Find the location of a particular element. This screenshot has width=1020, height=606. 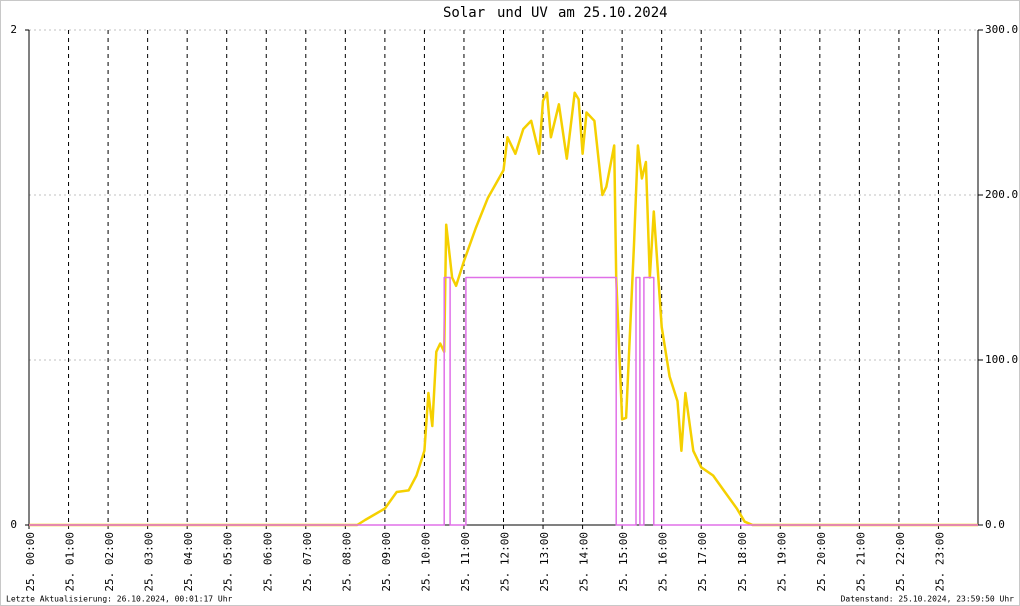

y2-tick-label: 100.0 is located at coordinates (1001, 359).